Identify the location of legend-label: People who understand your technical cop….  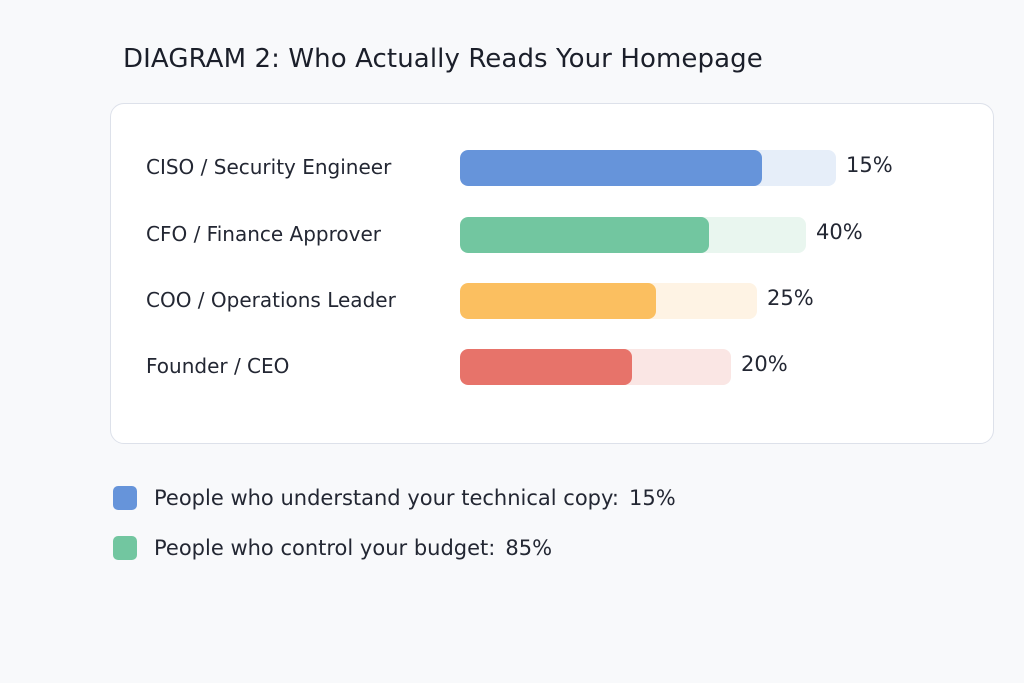
(386, 498).